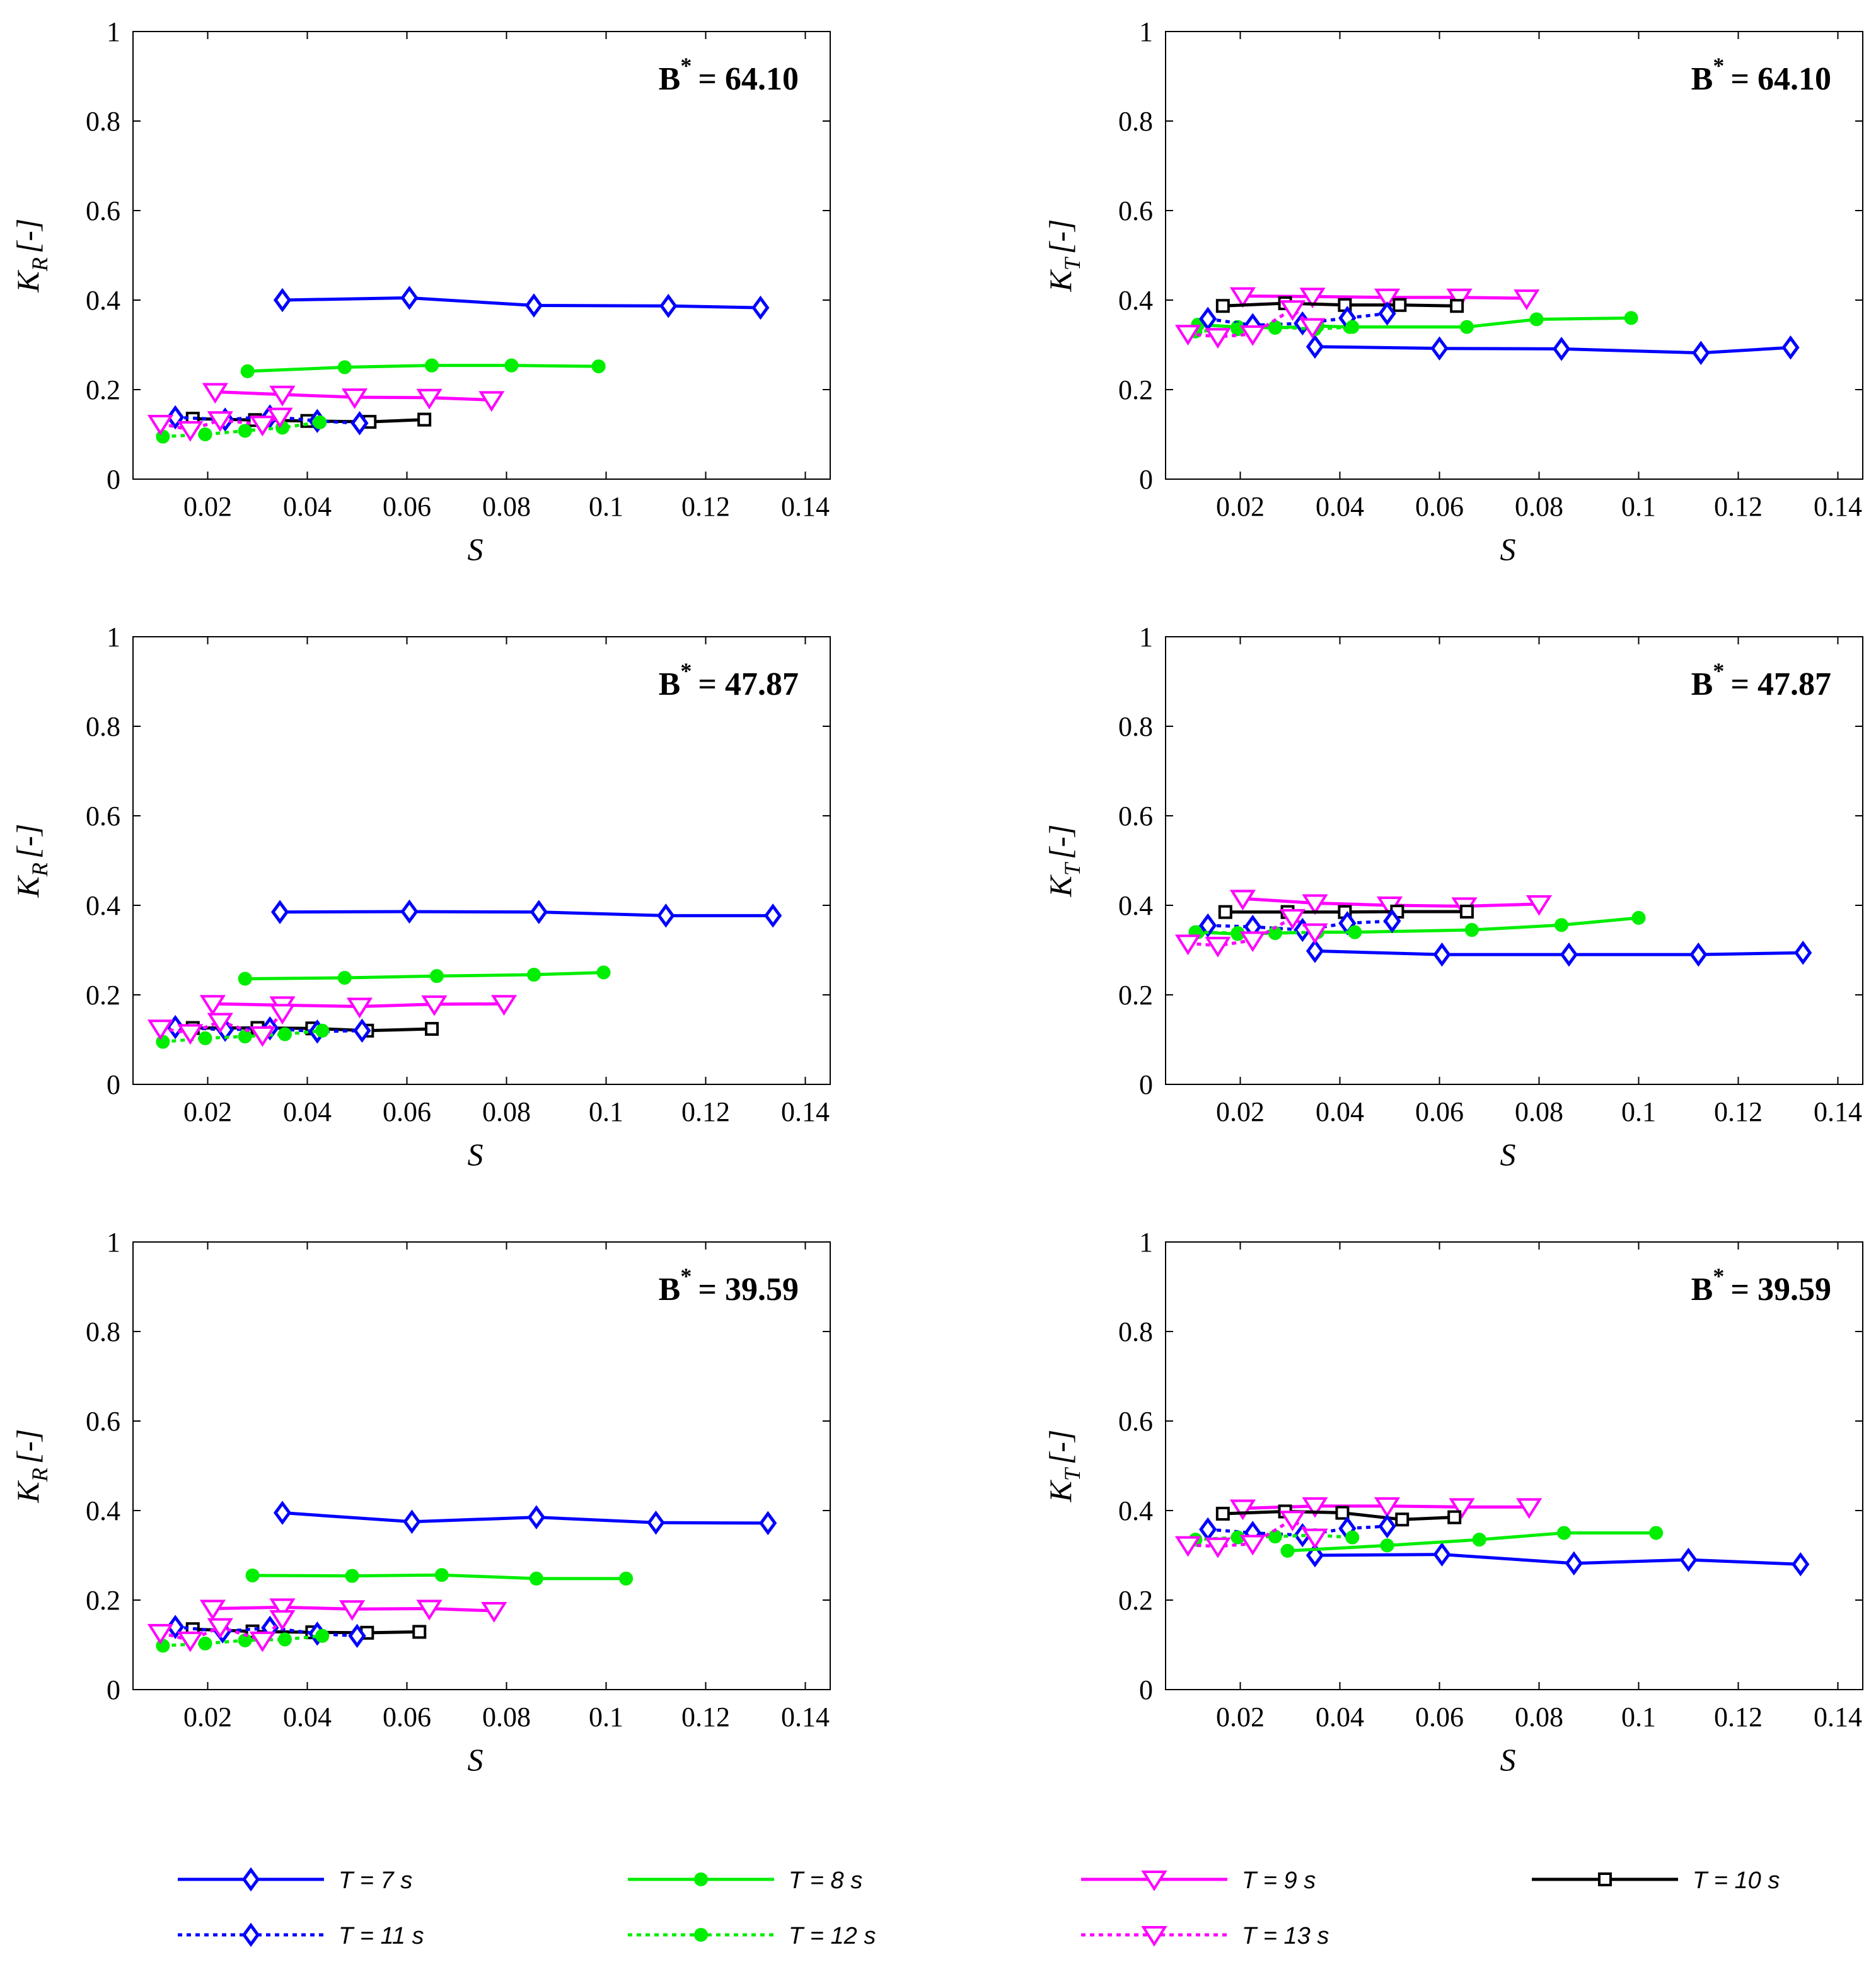 The height and width of the screenshot is (1967, 1876). What do you see at coordinates (1780, 79) in the screenshot?
I see `annotation-value: = 64.10` at bounding box center [1780, 79].